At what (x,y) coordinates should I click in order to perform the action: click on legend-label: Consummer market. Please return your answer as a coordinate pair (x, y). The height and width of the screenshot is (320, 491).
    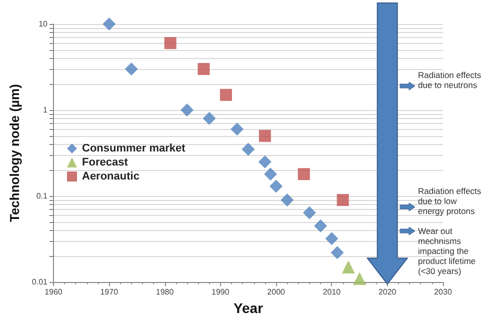
    Looking at the image, I should click on (134, 148).